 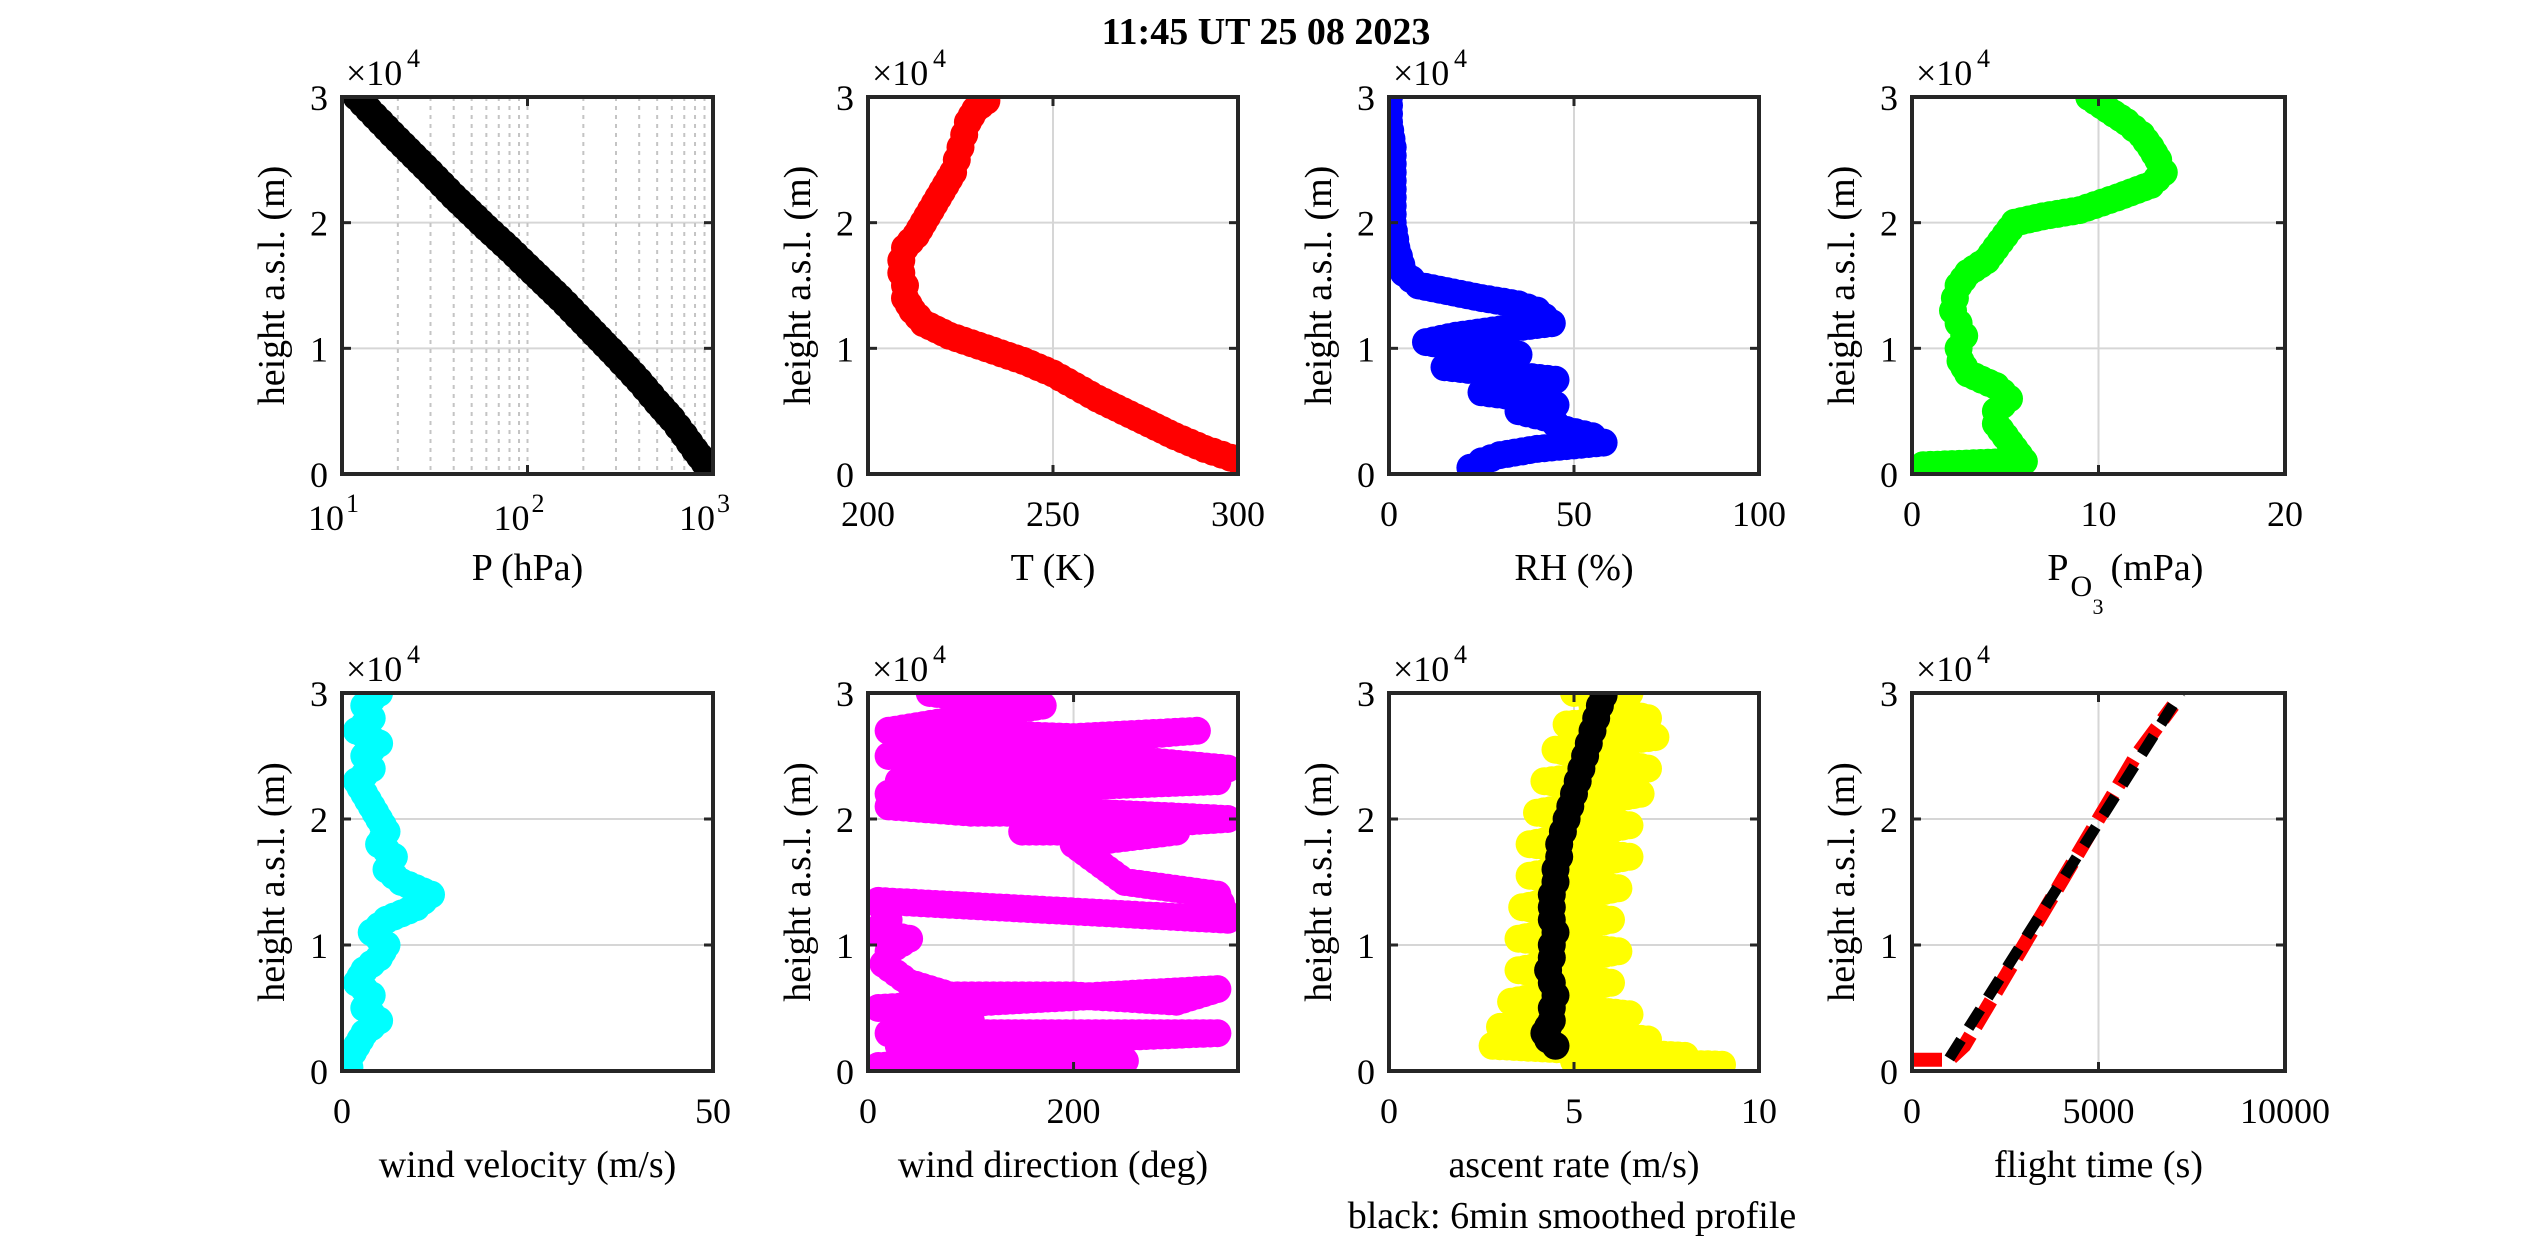 I want to click on x-ticks: 0 5000 10000, so click(x=2116, y=912).